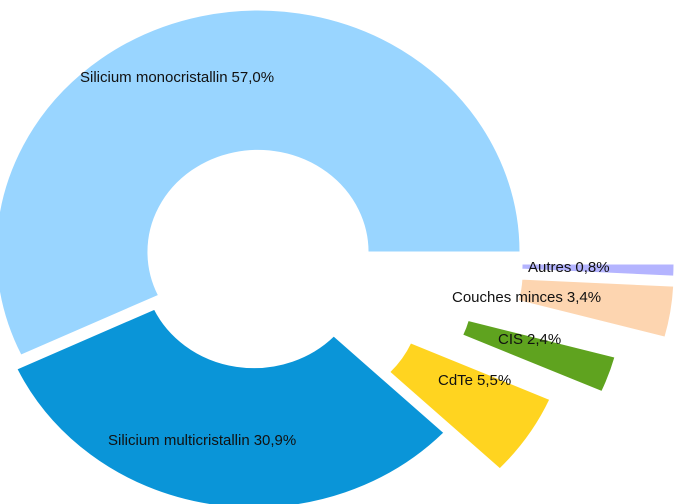  Describe the element at coordinates (549, 267) in the screenshot. I see `slice-category: Autres` at that location.